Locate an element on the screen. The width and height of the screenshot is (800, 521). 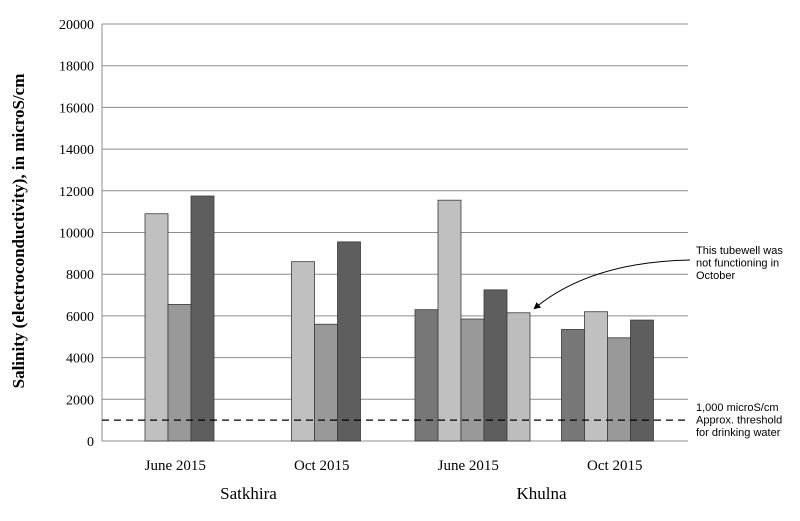
threshold-label: Approx. threshold is located at coordinates (739, 421).